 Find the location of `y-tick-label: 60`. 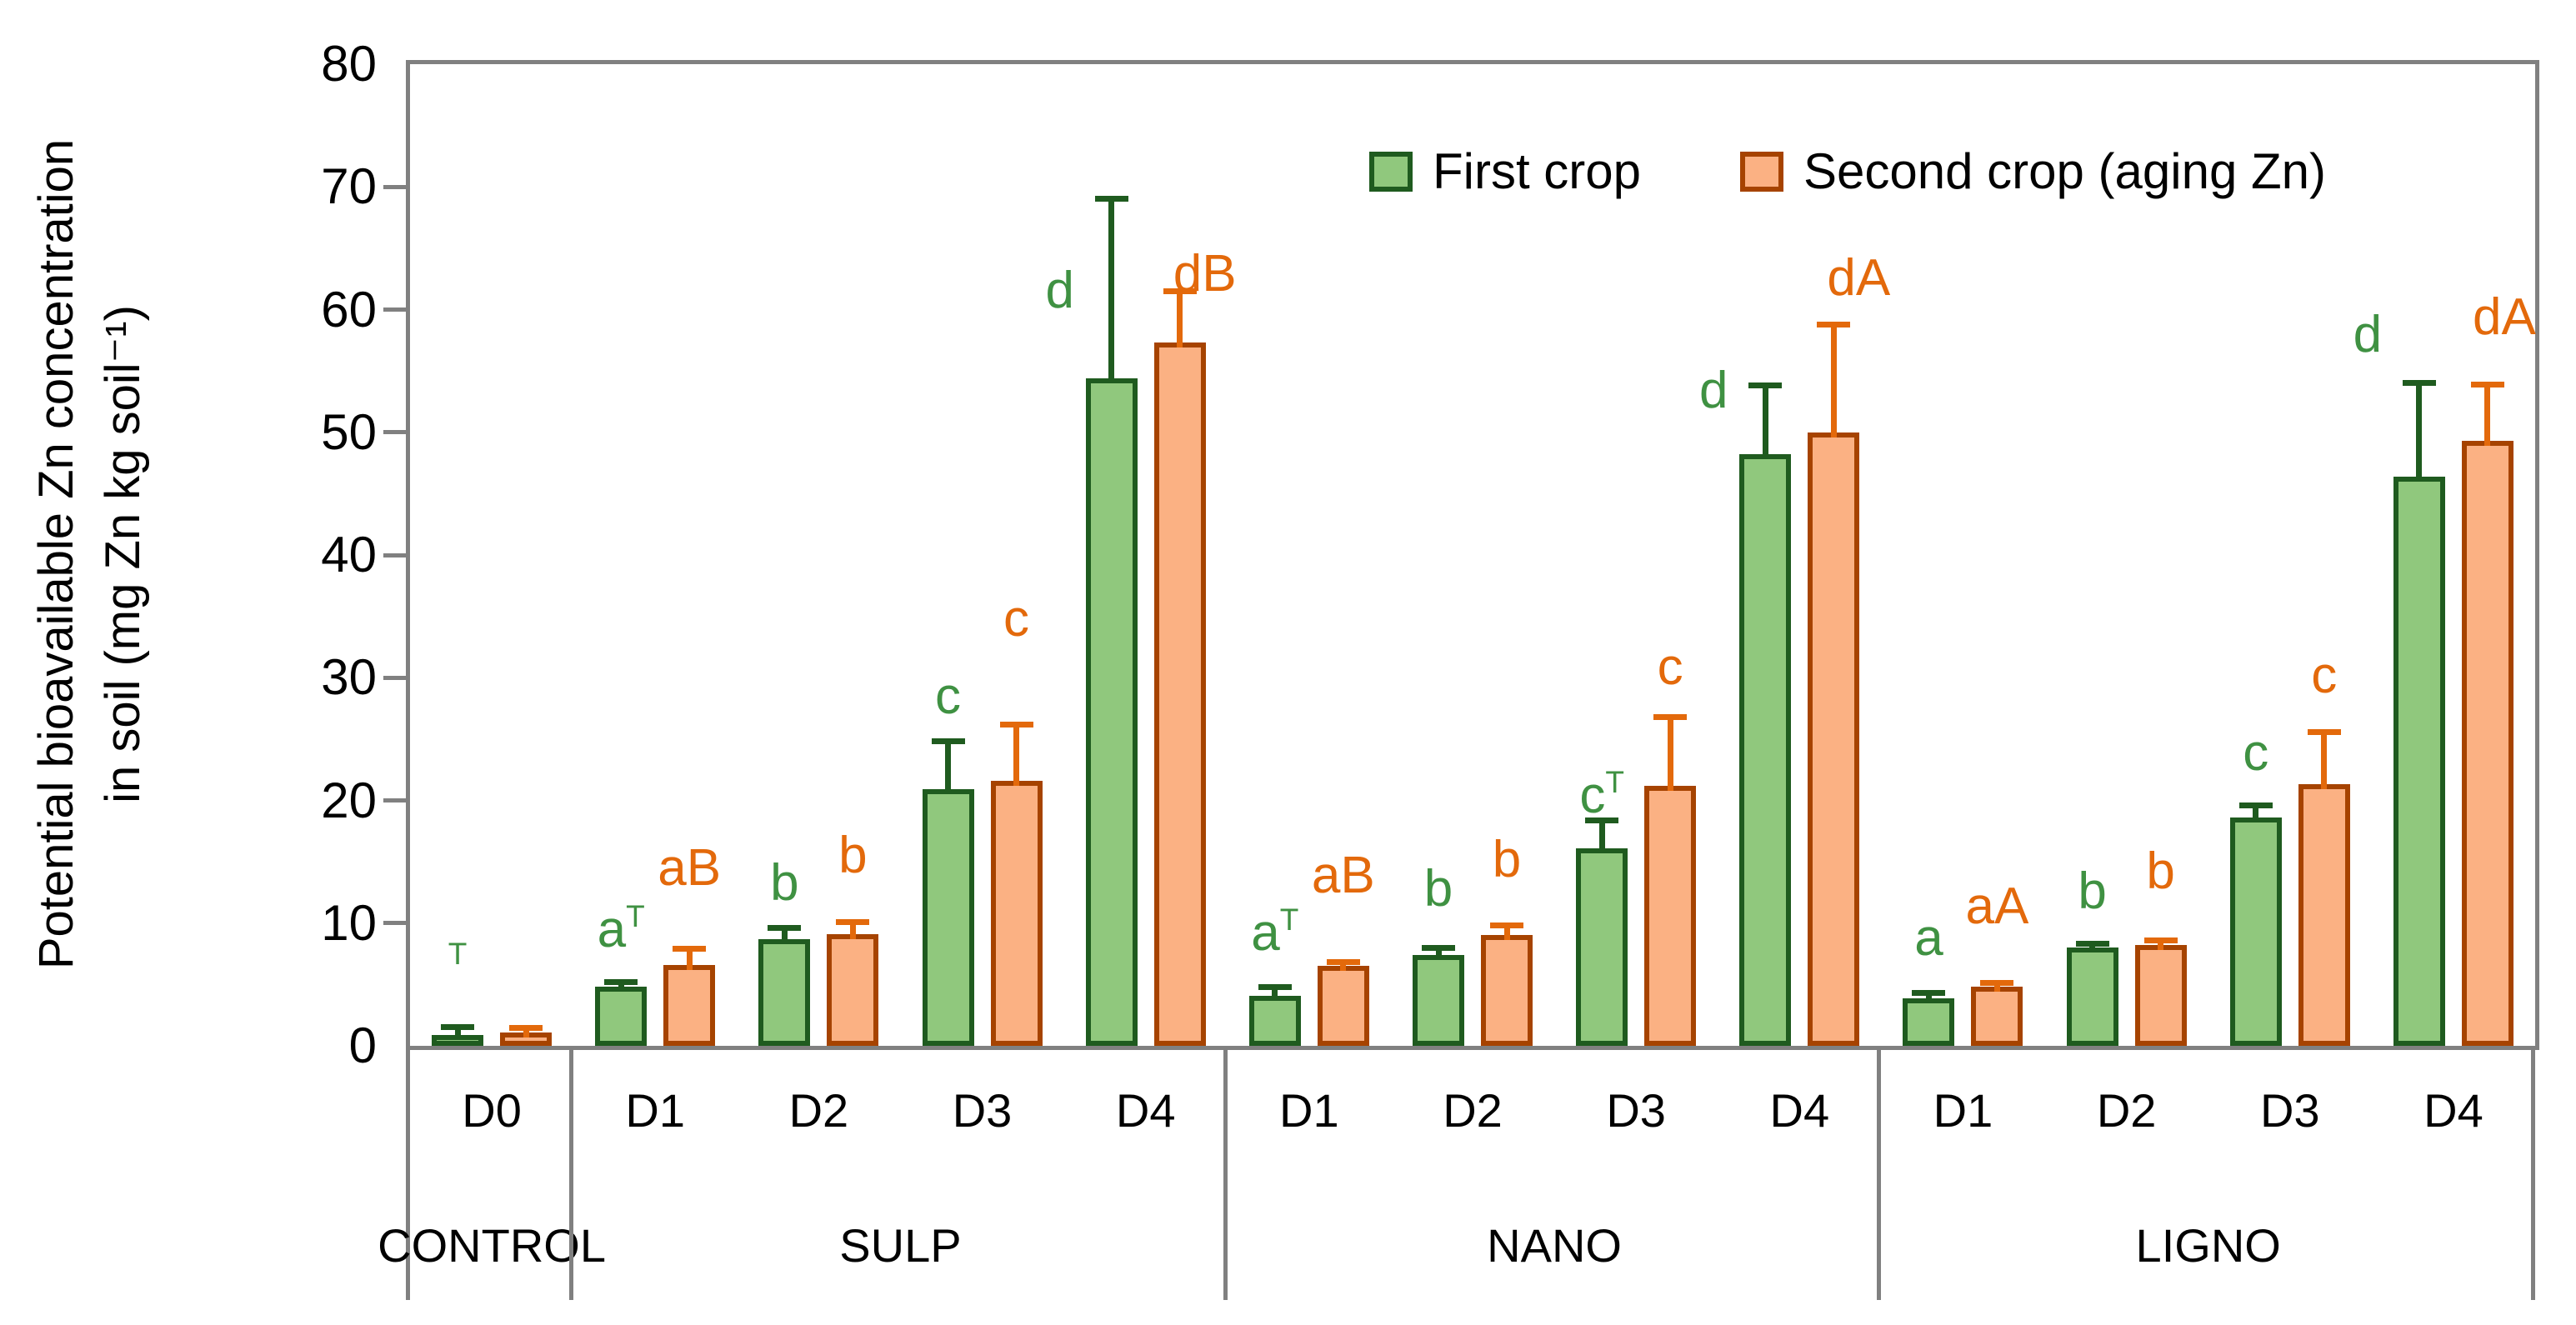

y-tick-label: 60 is located at coordinates (349, 309).